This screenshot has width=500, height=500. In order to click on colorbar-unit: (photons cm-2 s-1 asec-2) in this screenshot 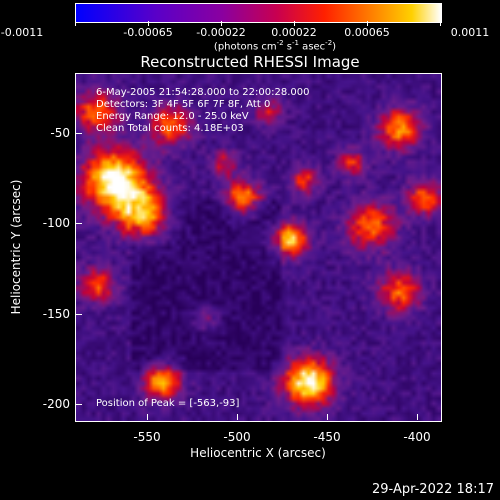, I will do `click(275, 46)`.